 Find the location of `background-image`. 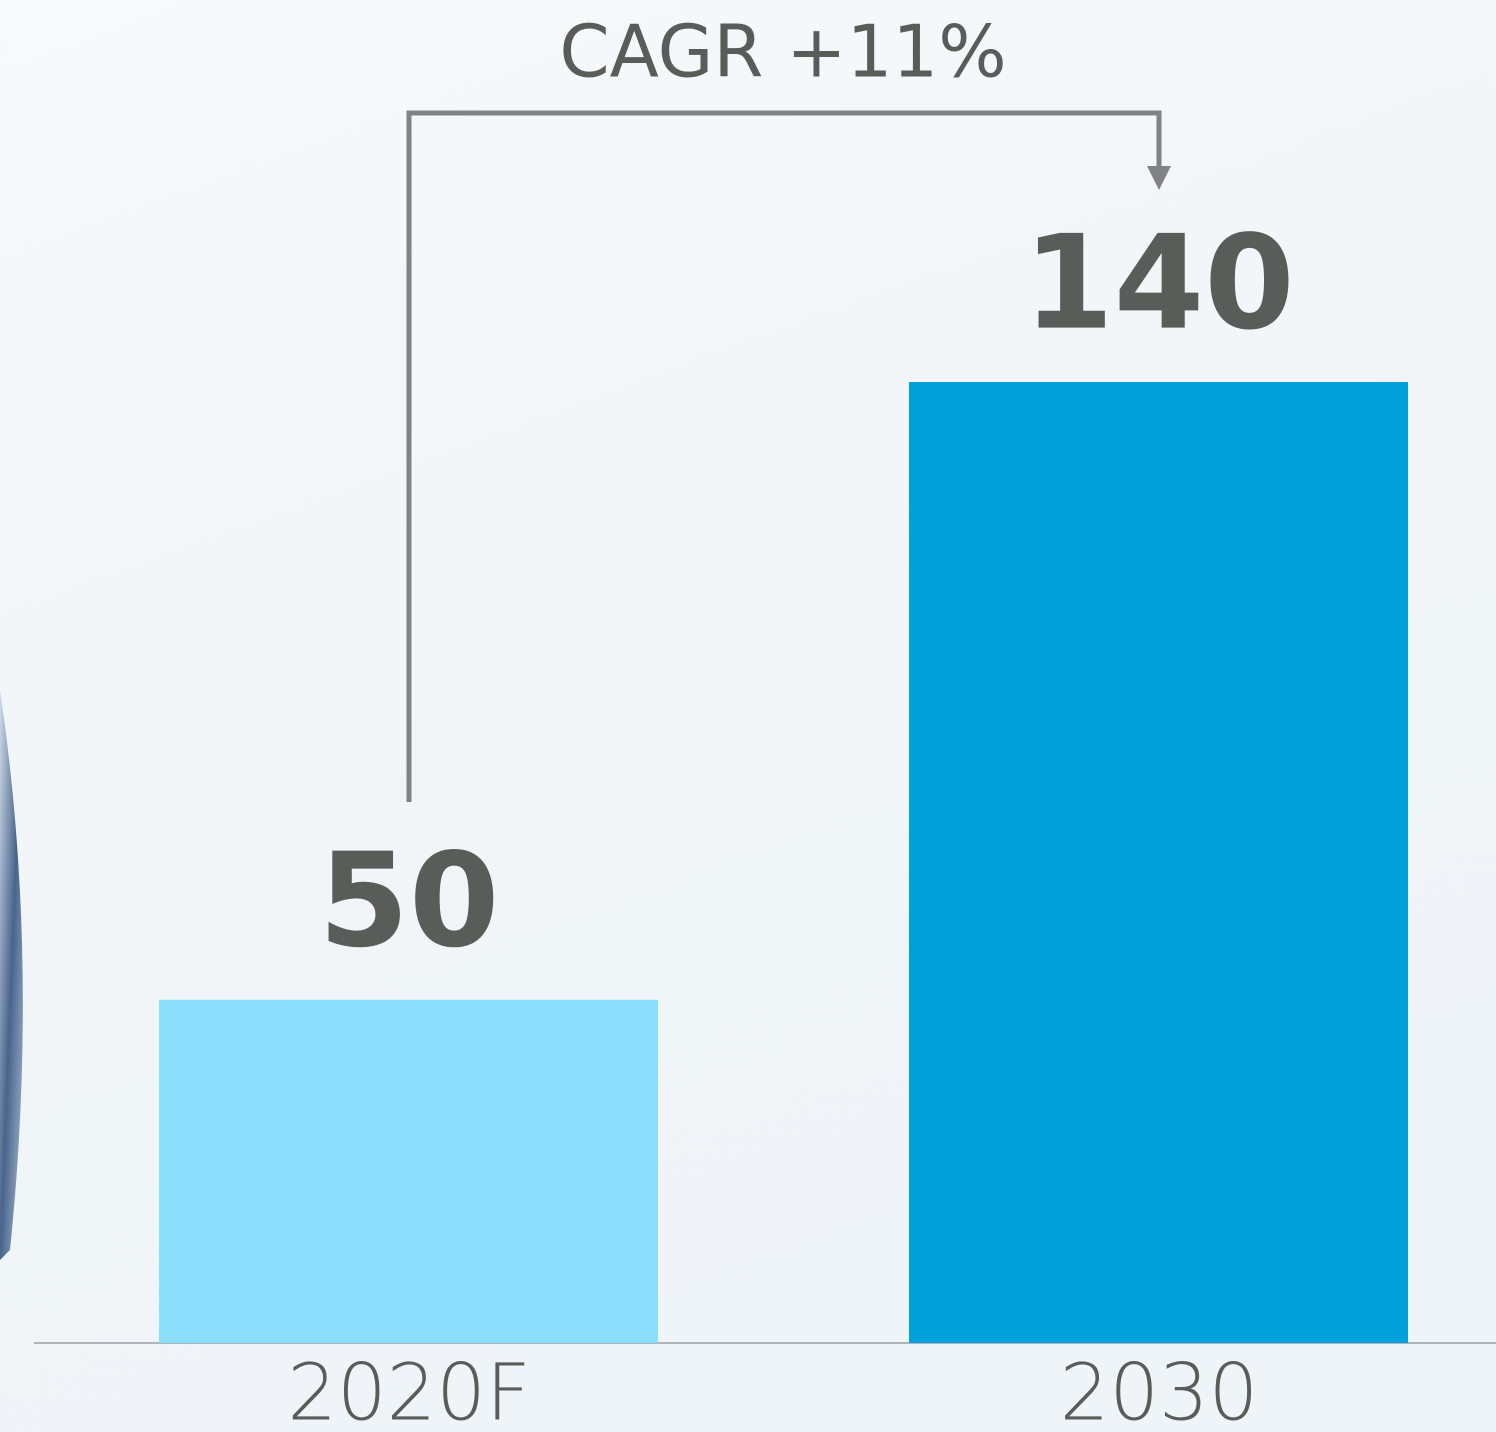

background-image is located at coordinates (11, 975).